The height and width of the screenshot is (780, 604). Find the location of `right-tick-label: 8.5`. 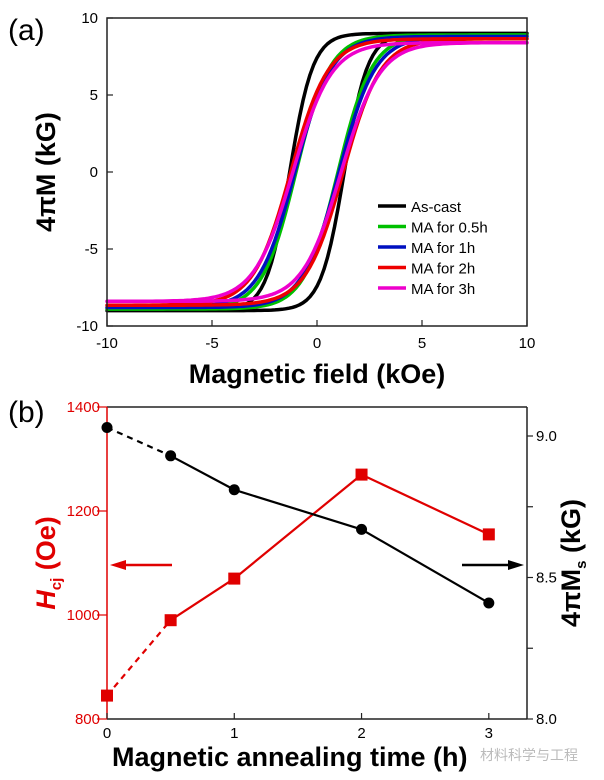

right-tick-label: 8.5 is located at coordinates (546, 578).